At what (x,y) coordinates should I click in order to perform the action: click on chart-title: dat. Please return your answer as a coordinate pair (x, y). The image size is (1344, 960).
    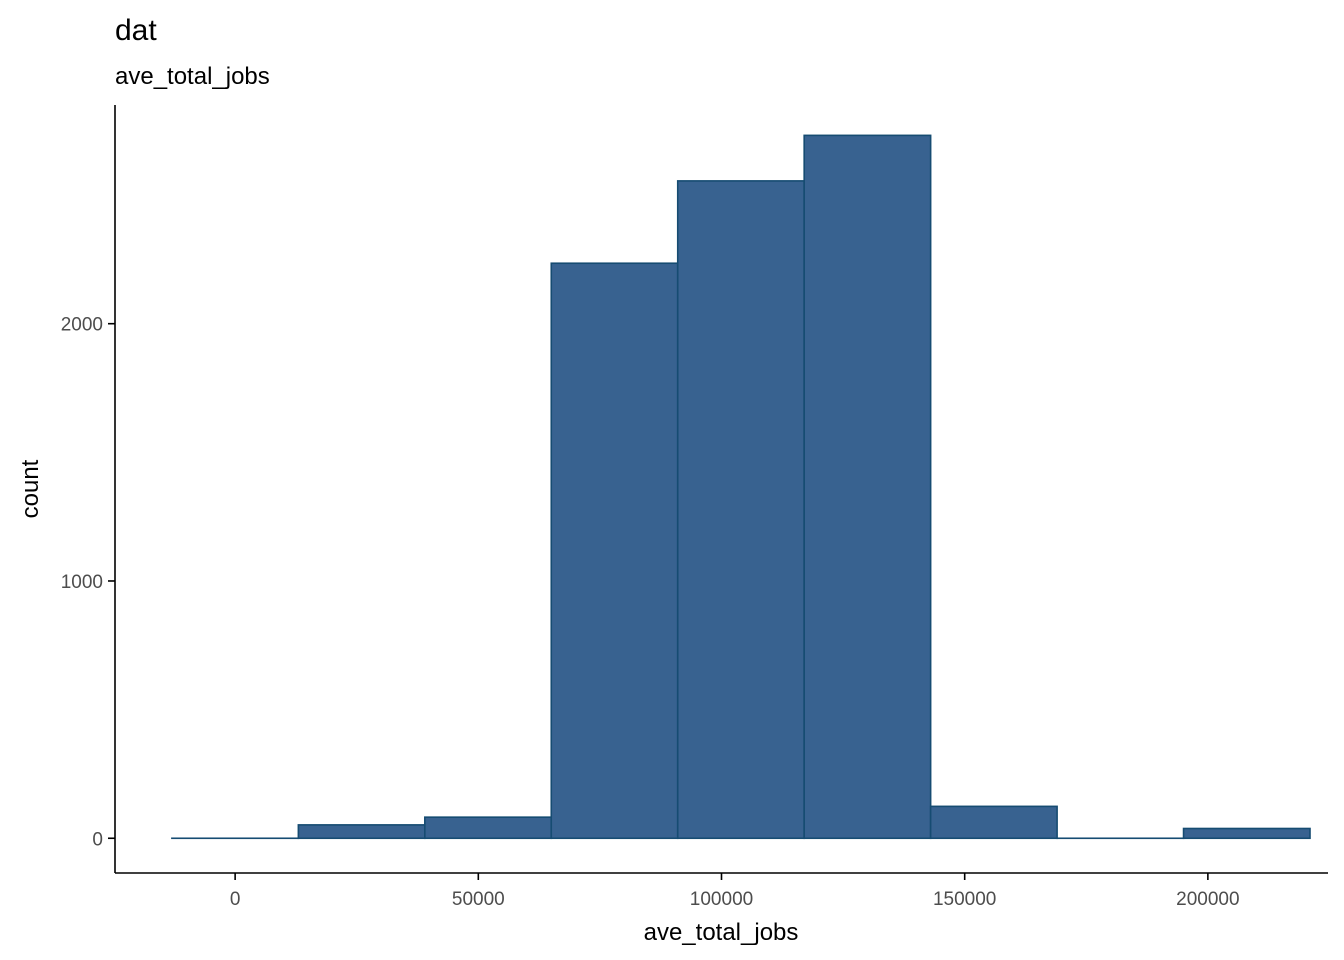
    Looking at the image, I should click on (136, 30).